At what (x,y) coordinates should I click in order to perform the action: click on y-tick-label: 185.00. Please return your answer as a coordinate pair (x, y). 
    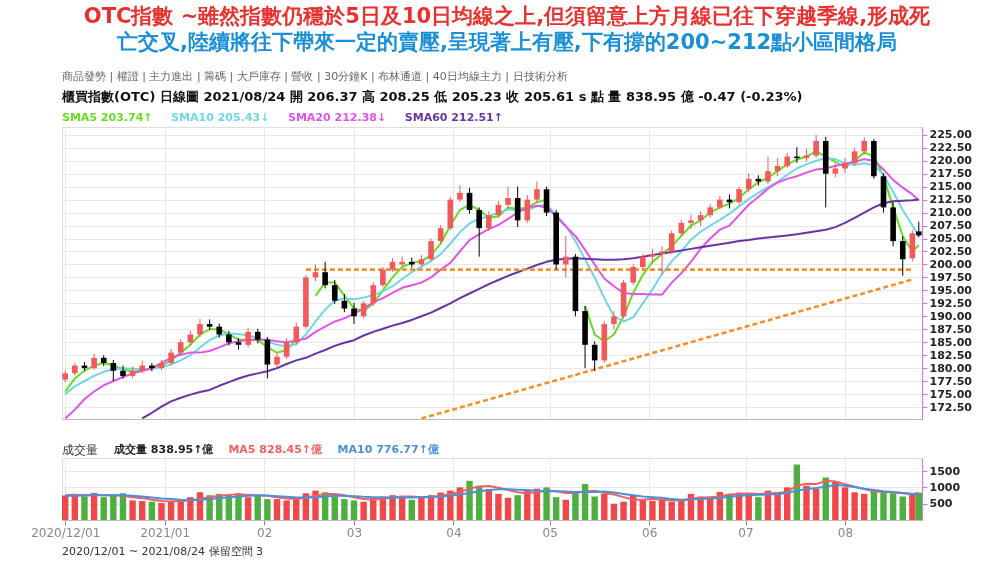
    Looking at the image, I should click on (951, 342).